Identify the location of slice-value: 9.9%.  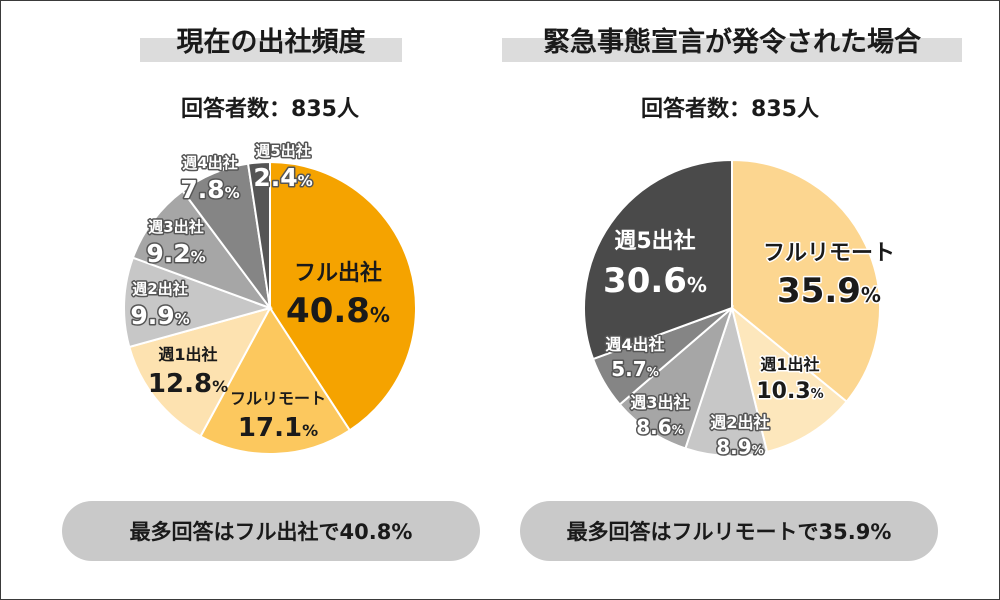
(159, 315).